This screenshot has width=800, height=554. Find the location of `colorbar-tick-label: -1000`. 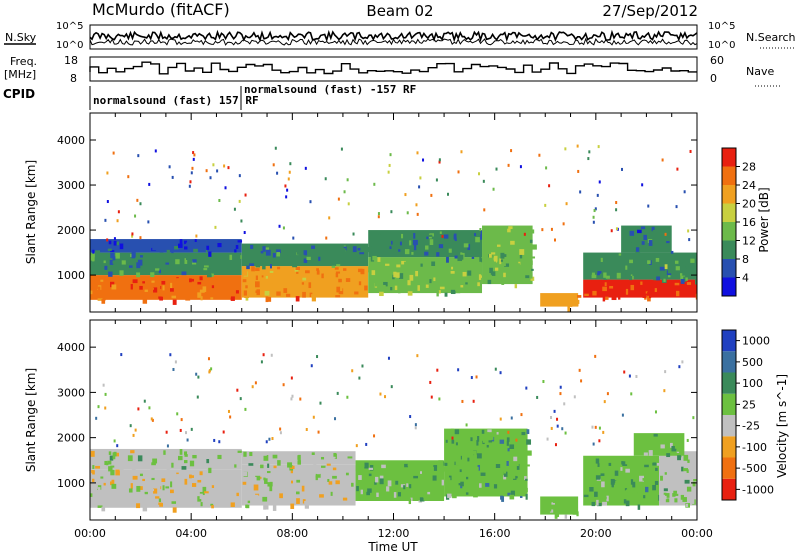

colorbar-tick-label: -1000 is located at coordinates (758, 489).